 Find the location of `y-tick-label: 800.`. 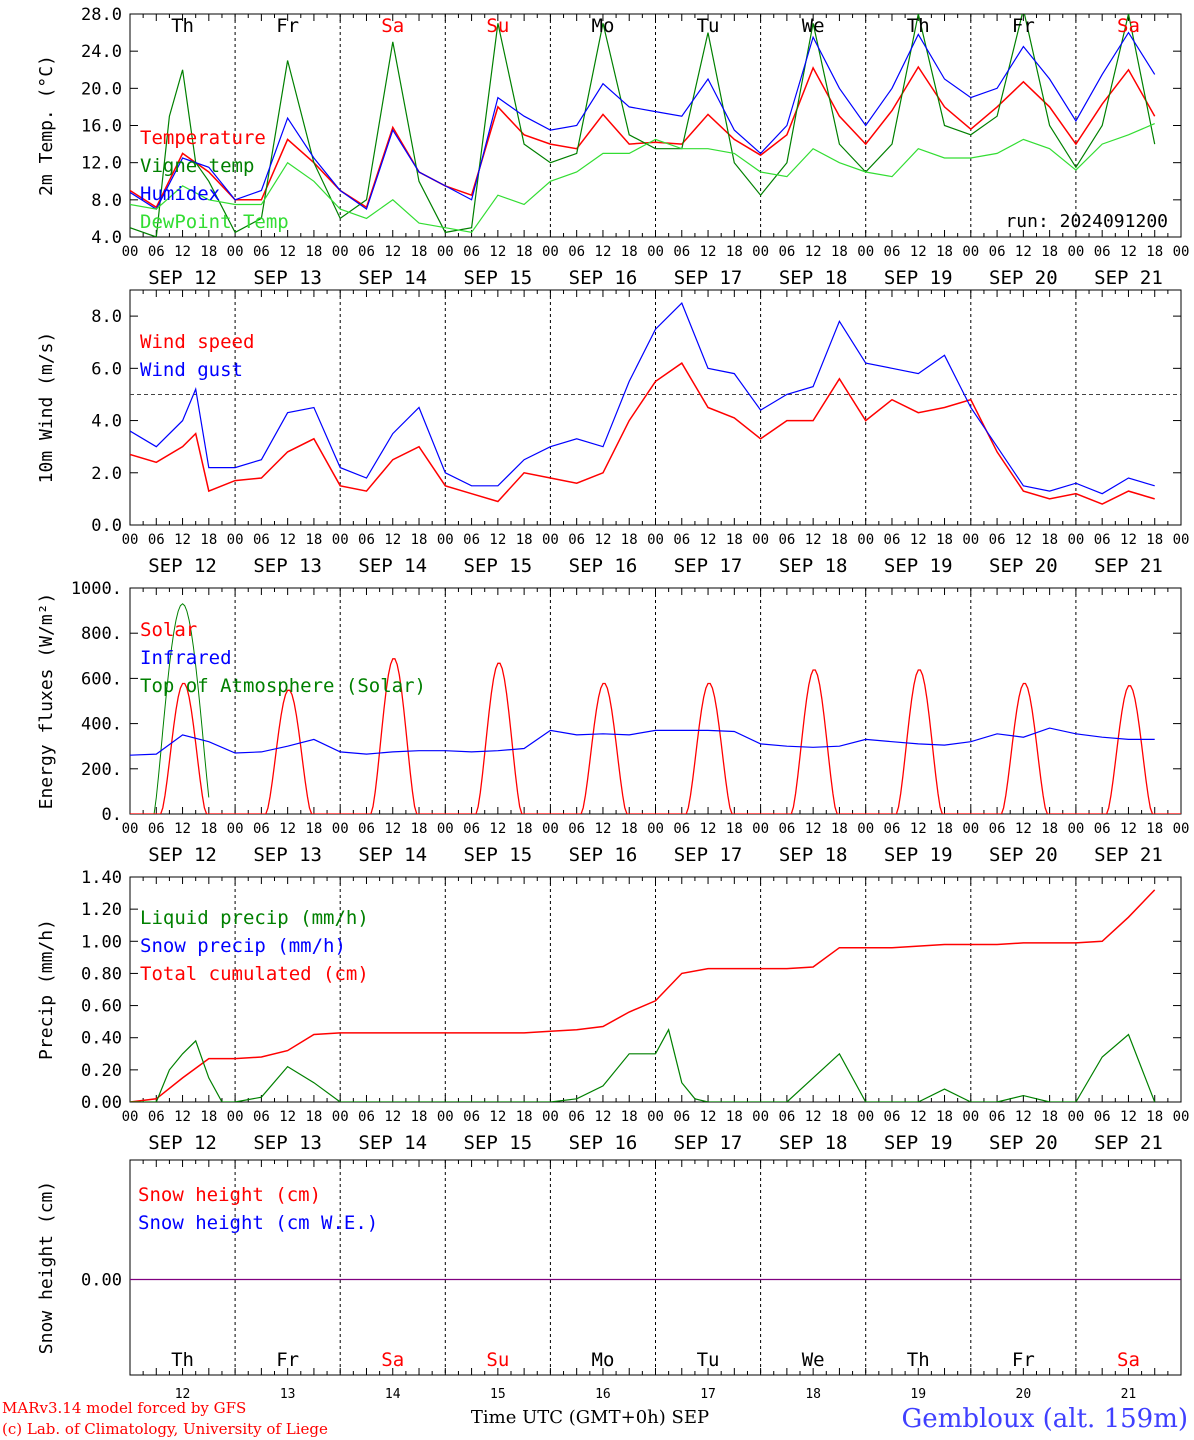

y-tick-label: 800. is located at coordinates (101, 634).